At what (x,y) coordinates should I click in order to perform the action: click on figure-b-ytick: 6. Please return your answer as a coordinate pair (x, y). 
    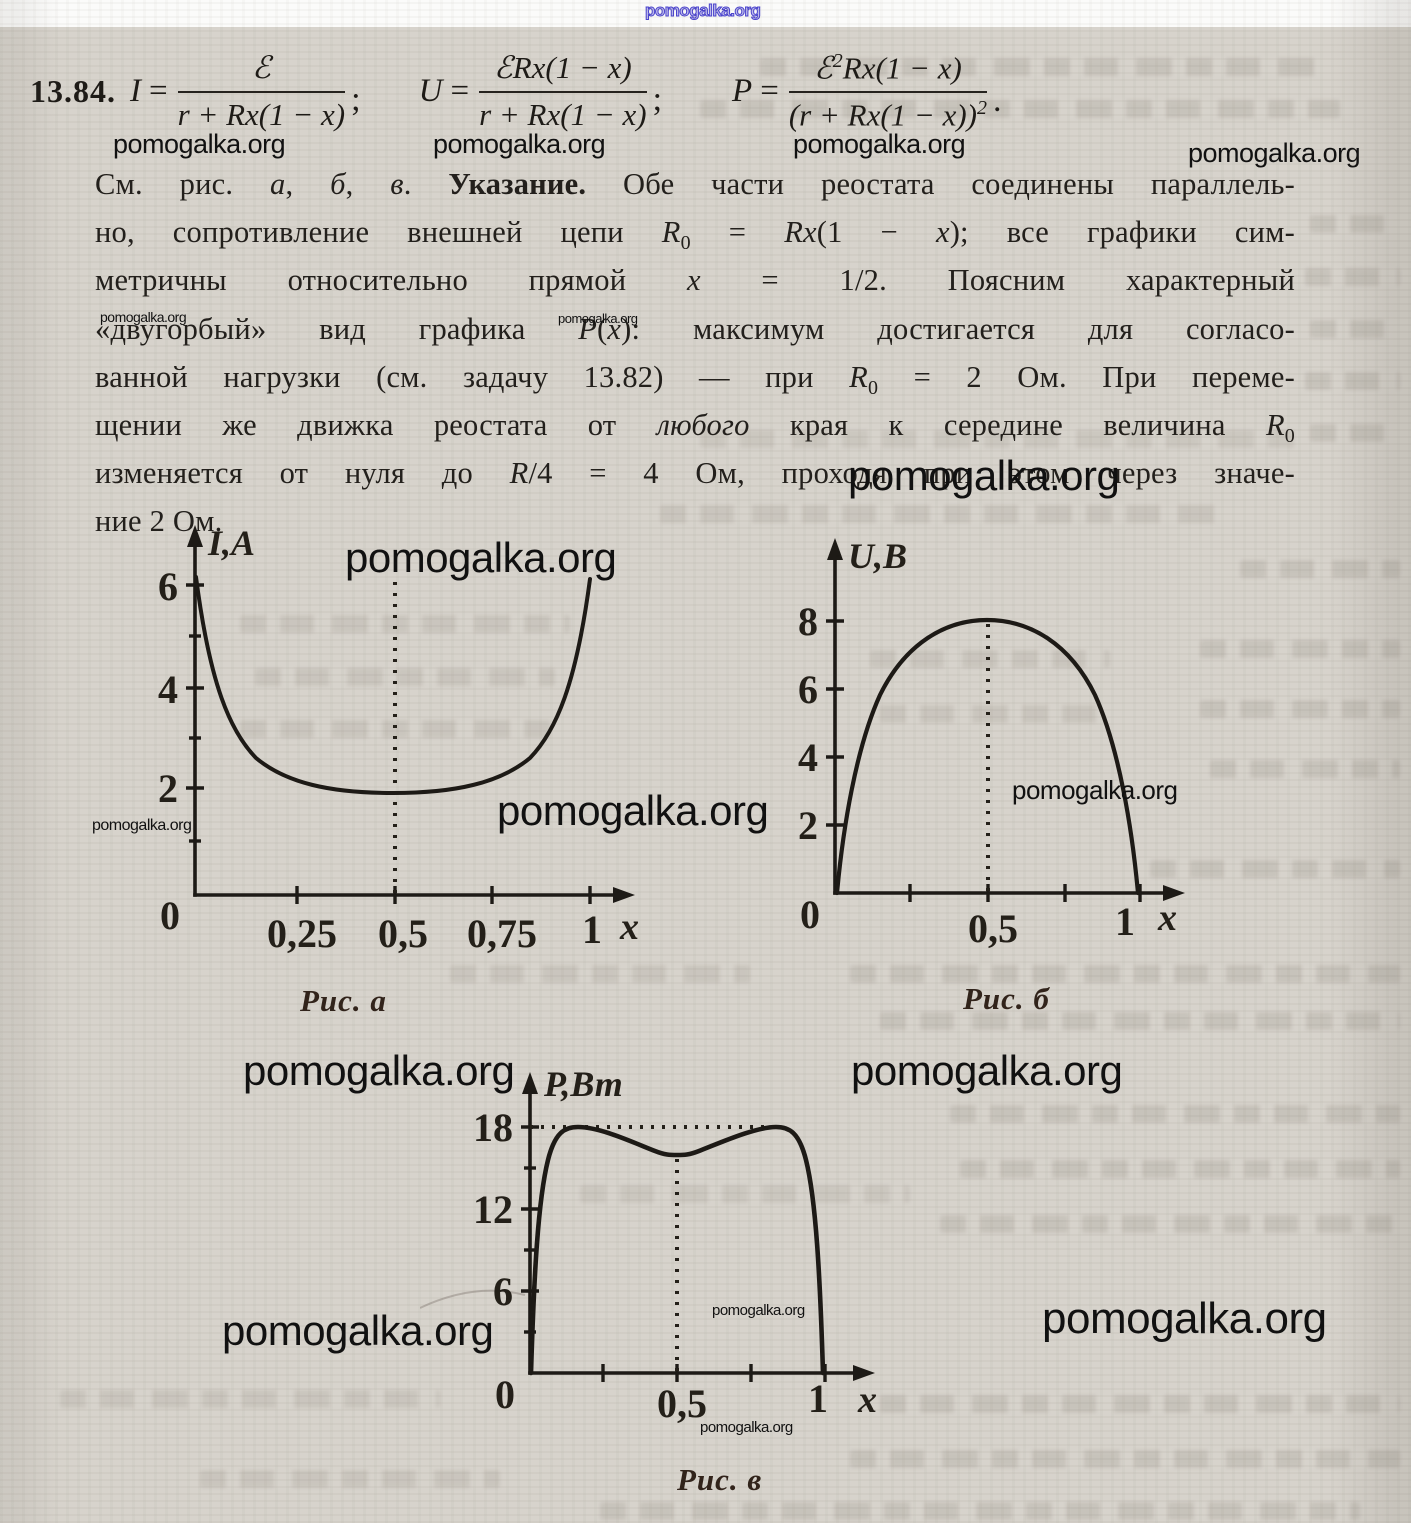
    Looking at the image, I should click on (808, 689).